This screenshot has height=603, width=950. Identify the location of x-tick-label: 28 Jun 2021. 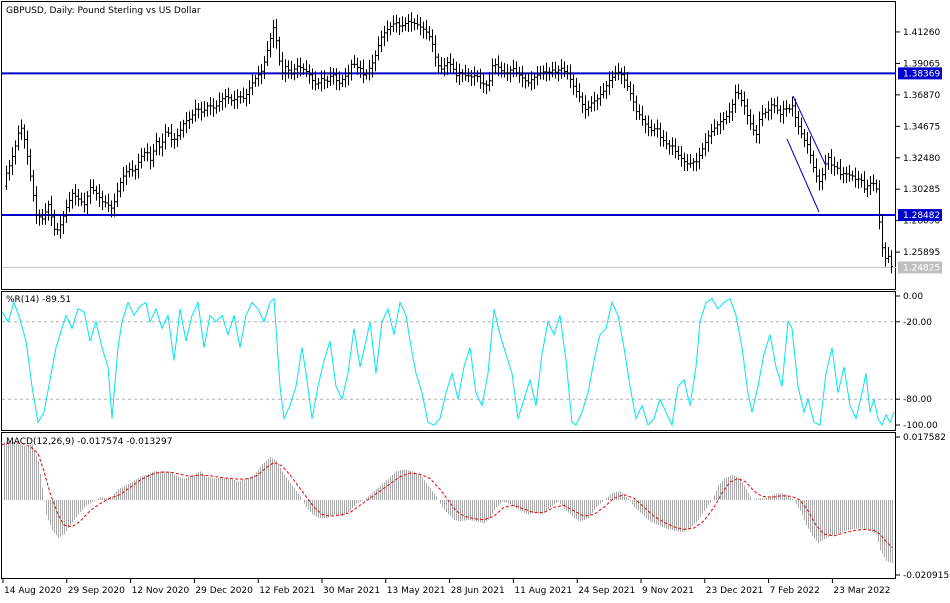
(478, 591).